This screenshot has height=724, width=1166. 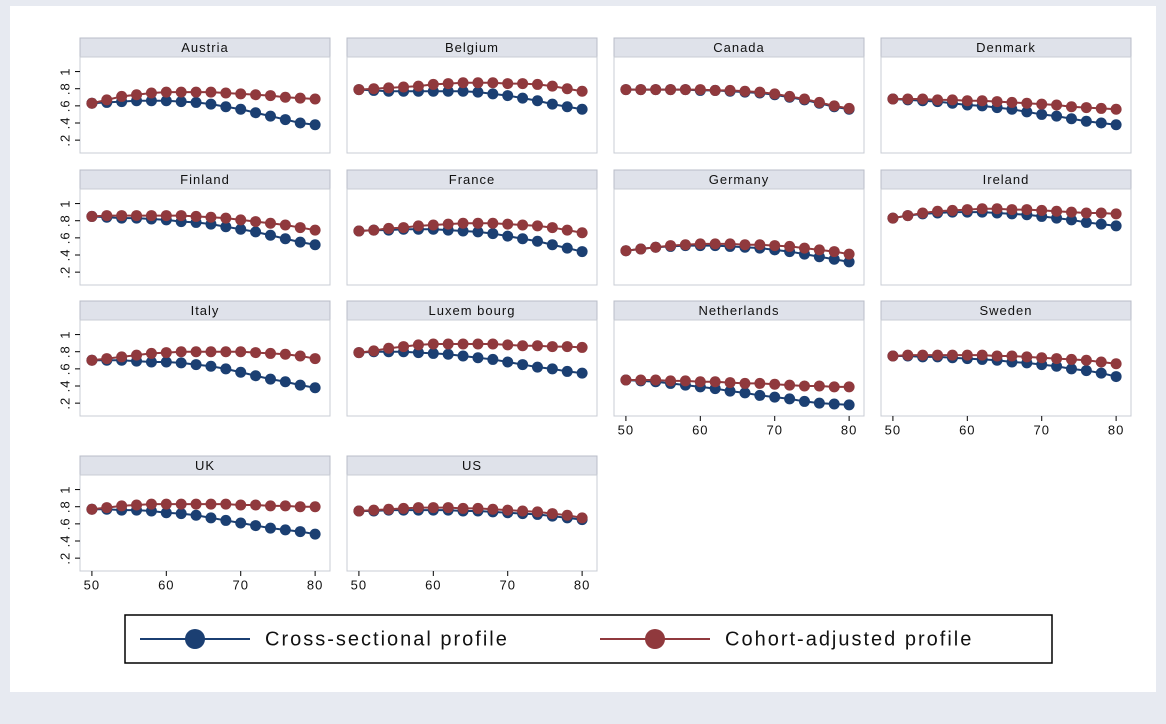 What do you see at coordinates (739, 179) in the screenshot?
I see `panel-title: Germany` at bounding box center [739, 179].